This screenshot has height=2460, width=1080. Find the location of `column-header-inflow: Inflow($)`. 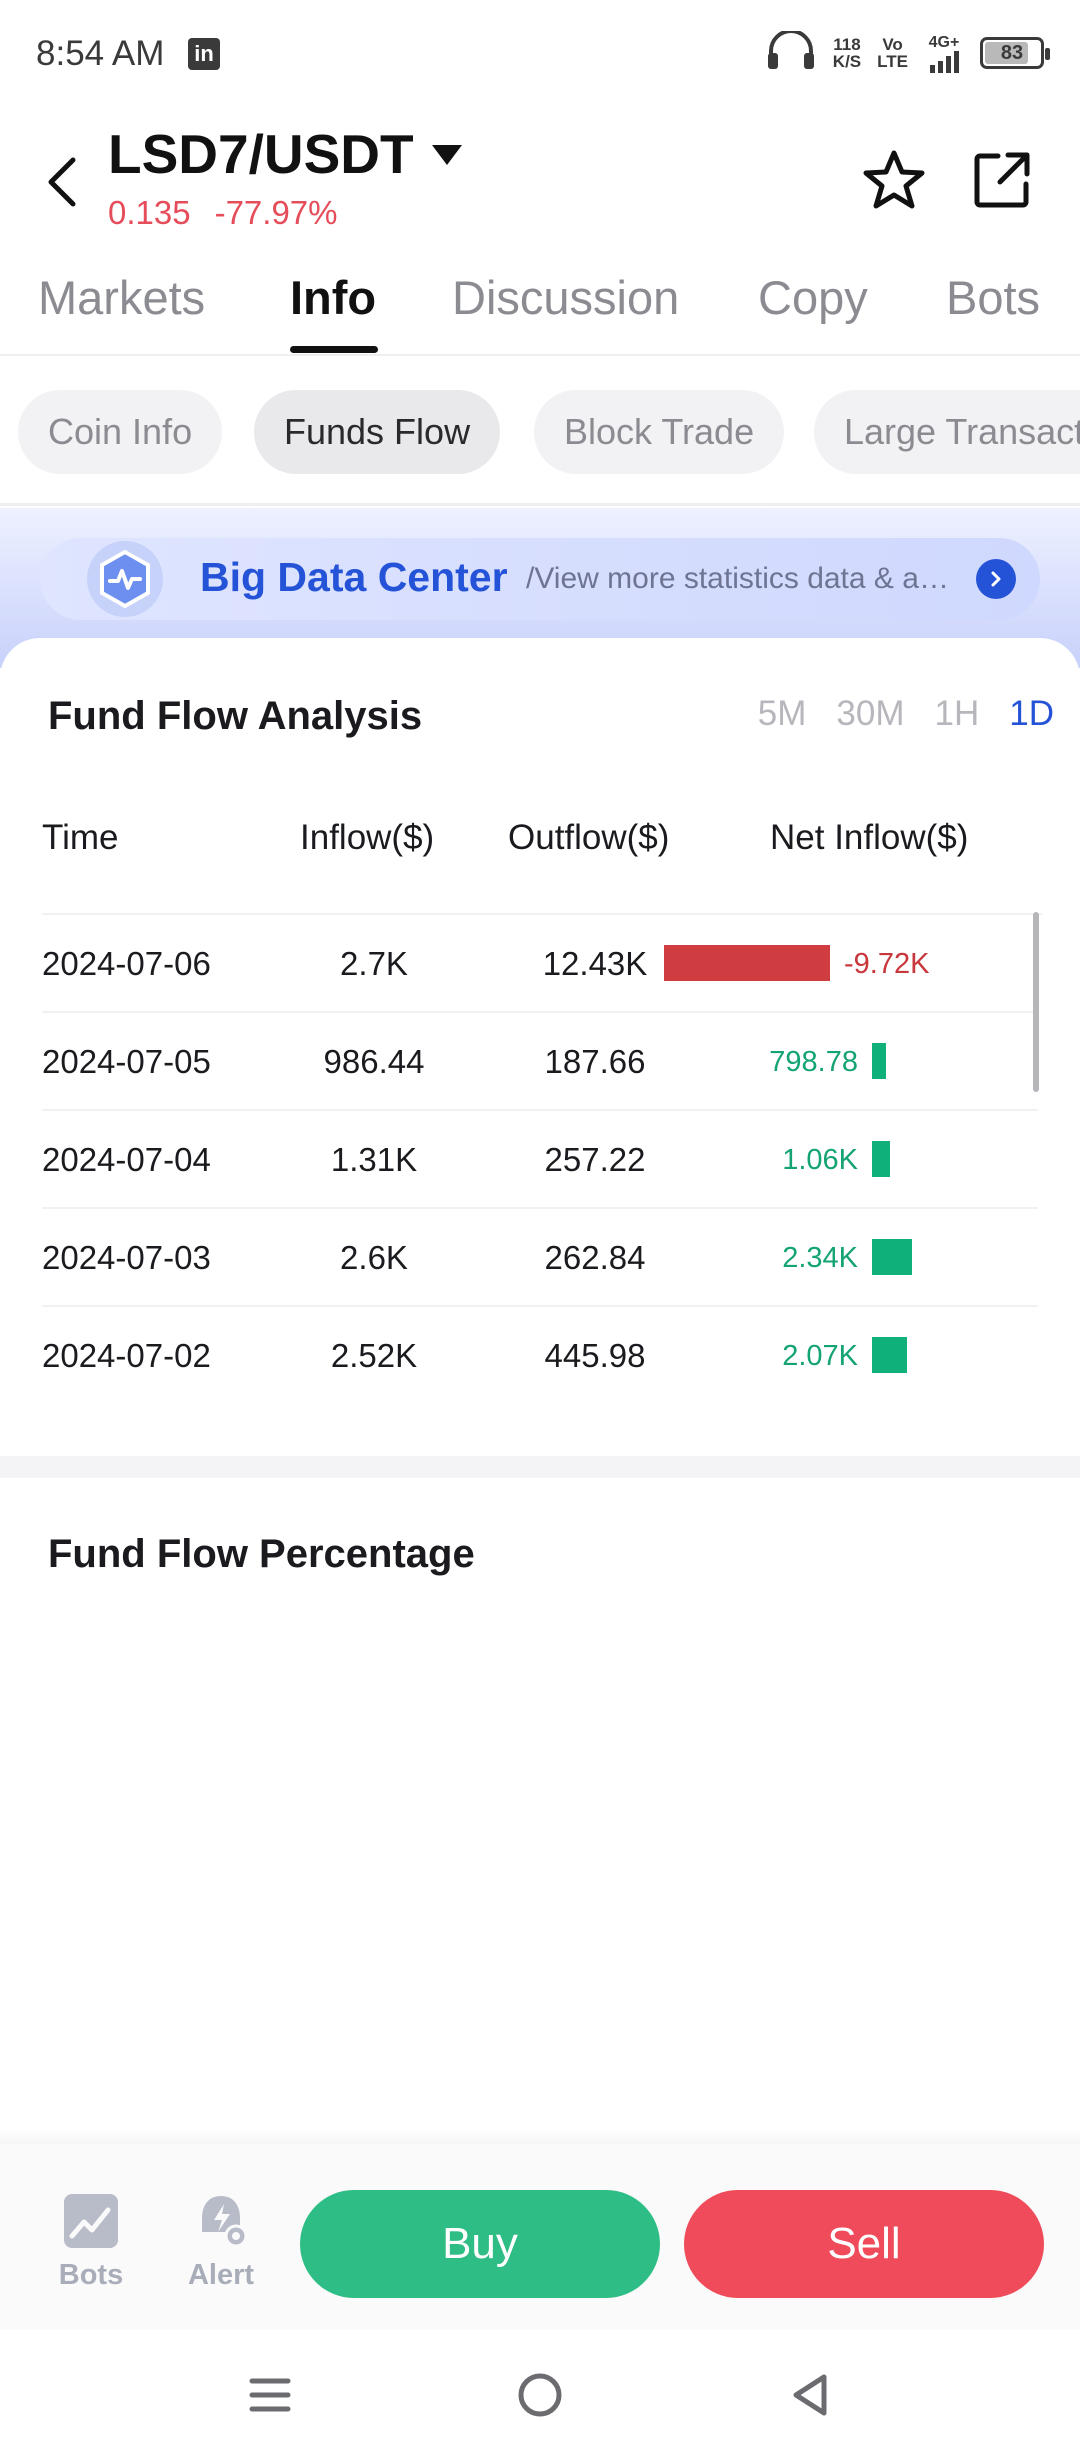

column-header-inflow: Inflow($) is located at coordinates (367, 837).